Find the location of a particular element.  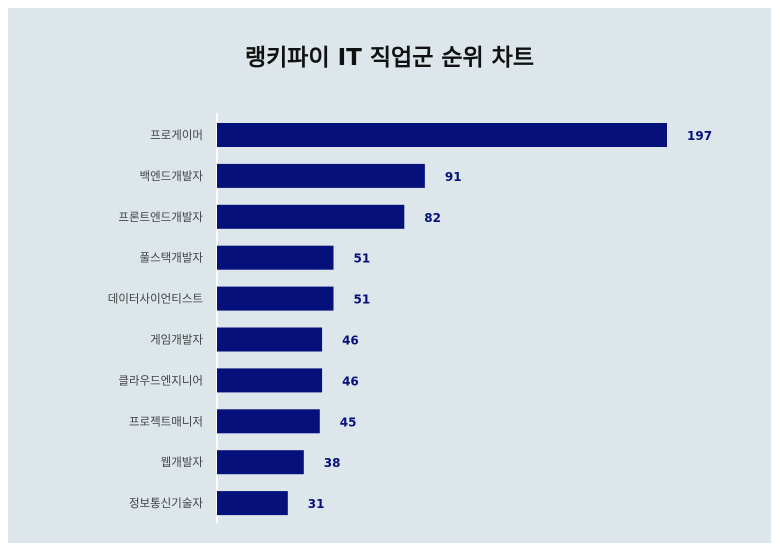

value-label: 38 is located at coordinates (332, 463).